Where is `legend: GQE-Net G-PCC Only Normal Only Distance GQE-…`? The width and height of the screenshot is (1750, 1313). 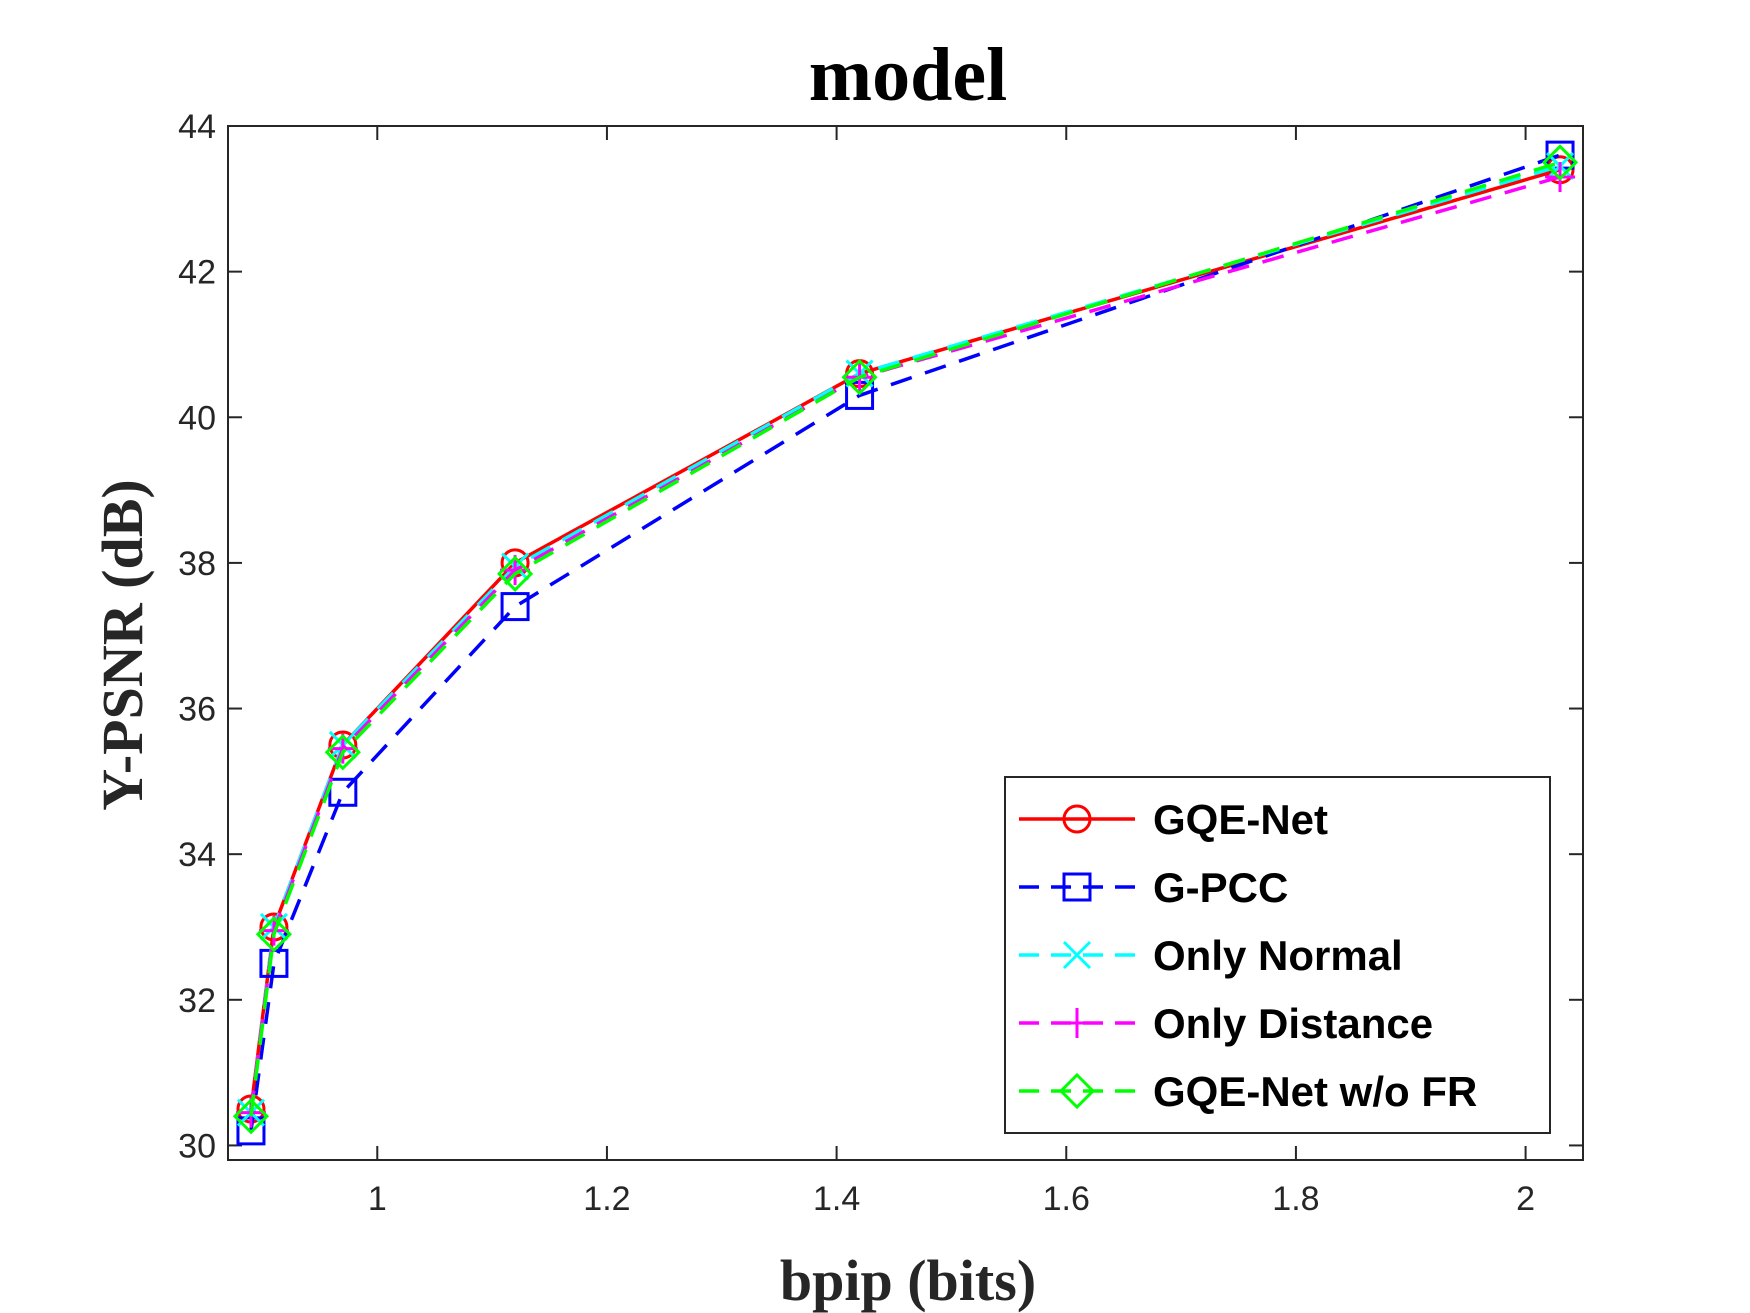
legend: GQE-Net G-PCC Only Normal Only Distance GQE-… is located at coordinates (1277, 955).